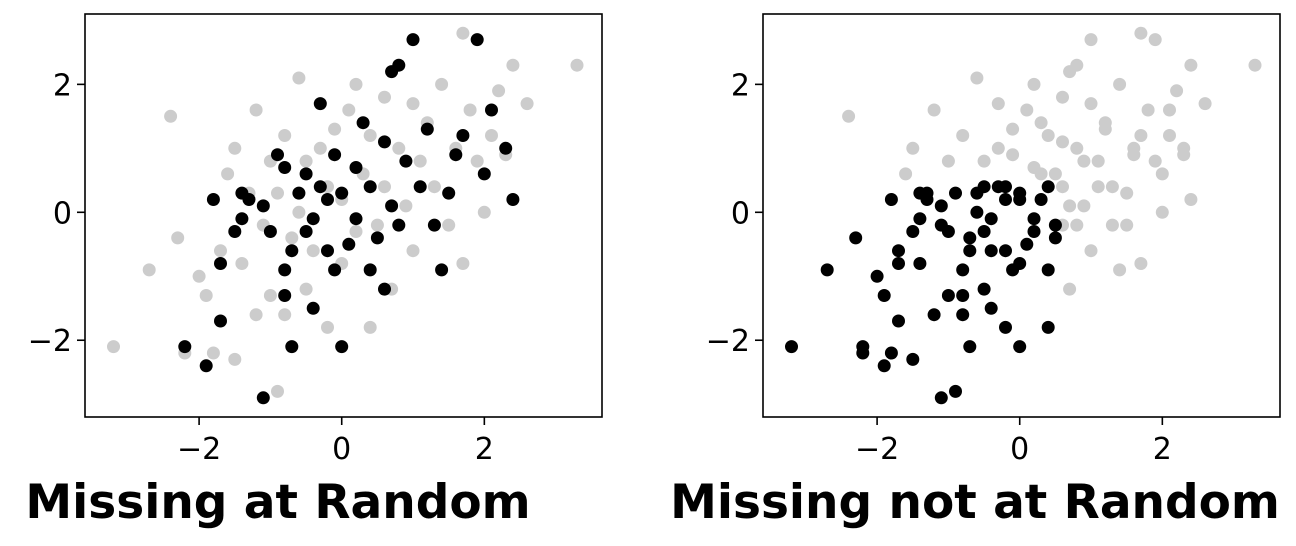  I want to click on y-tick-label: 0, so click(62, 213).